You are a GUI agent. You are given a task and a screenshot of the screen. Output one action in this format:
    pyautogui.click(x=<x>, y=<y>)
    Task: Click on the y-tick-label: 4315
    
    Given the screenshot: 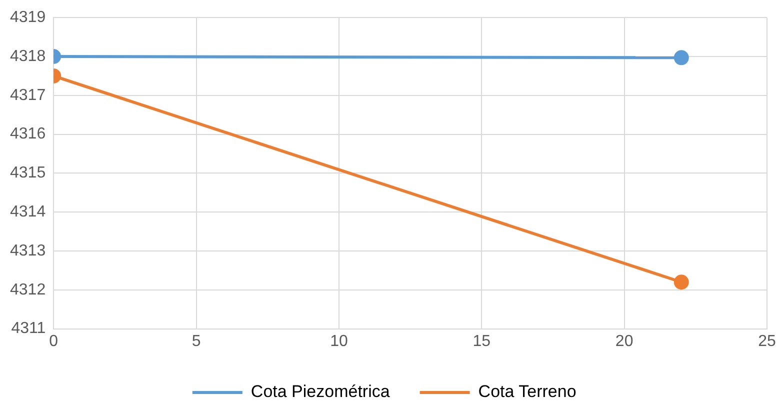 What is the action you would take?
    pyautogui.click(x=28, y=173)
    